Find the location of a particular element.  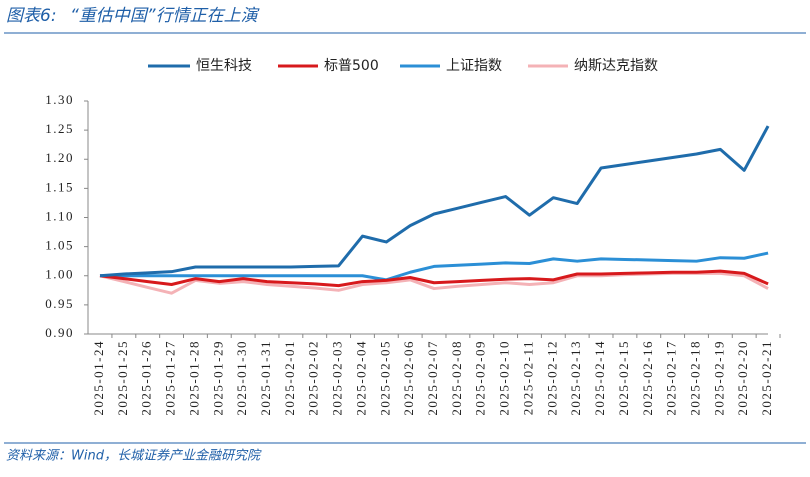

legend-label: 恒生科技 is located at coordinates (224, 66).